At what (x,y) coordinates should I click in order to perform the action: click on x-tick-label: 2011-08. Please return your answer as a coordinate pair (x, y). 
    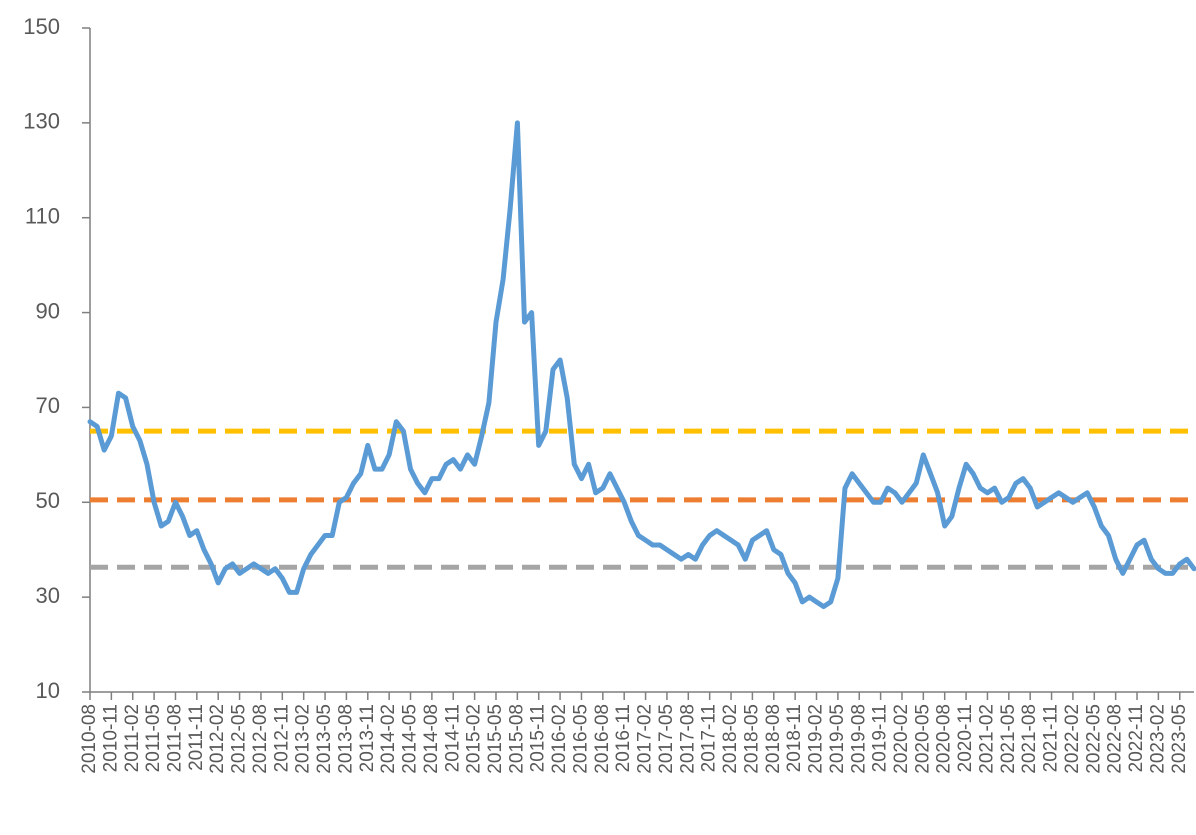
    Looking at the image, I should click on (174, 738).